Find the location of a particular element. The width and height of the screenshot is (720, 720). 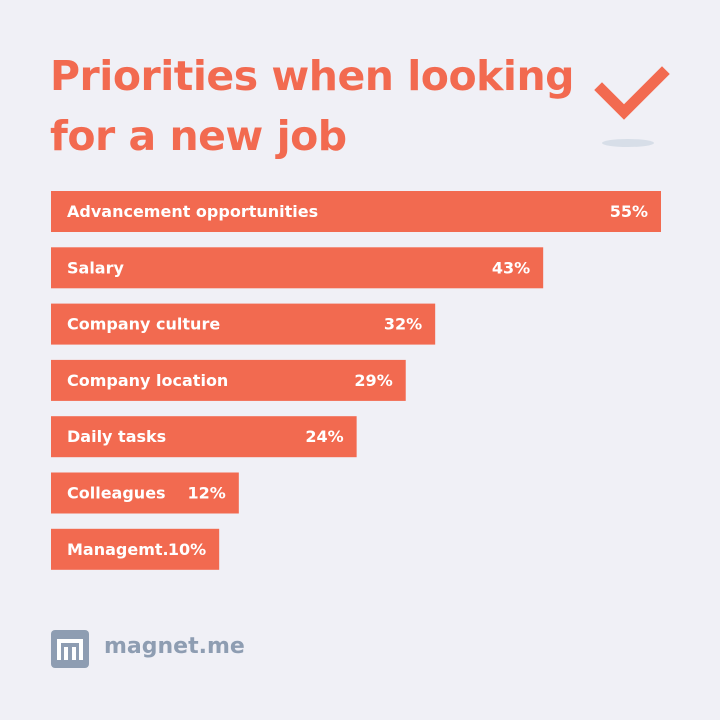

category-label: Salary is located at coordinates (95, 267).